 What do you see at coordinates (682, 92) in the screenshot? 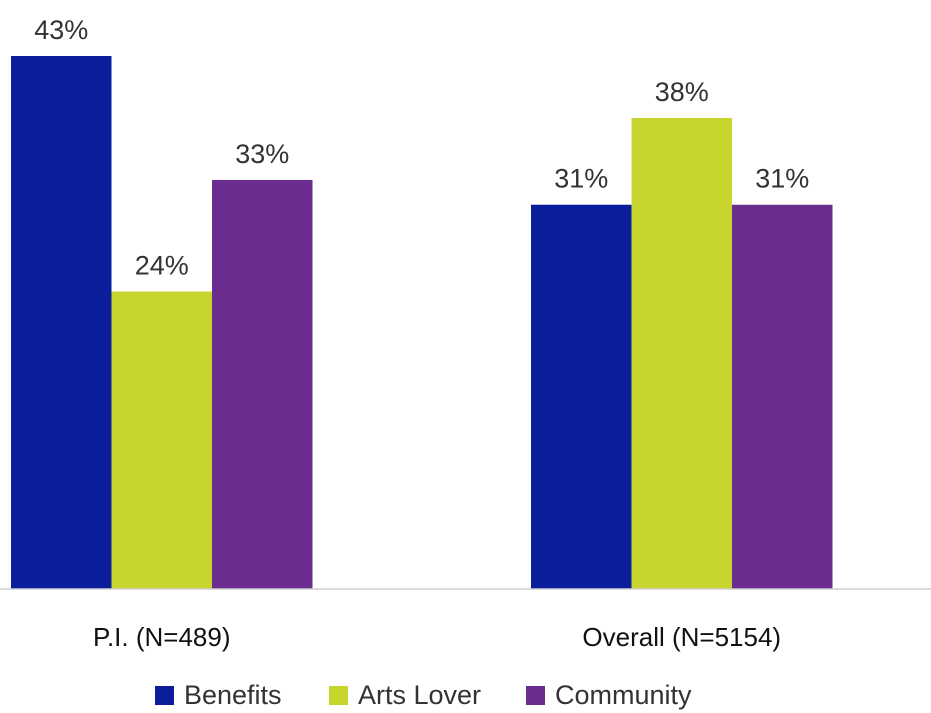
I see `value-label-arts-lover-2: 38%` at bounding box center [682, 92].